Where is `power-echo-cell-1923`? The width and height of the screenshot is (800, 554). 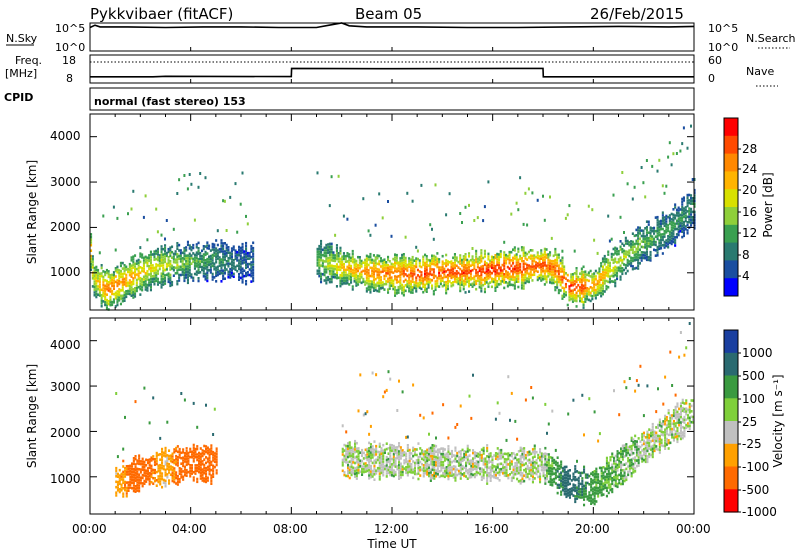
power-echo-cell-1923 is located at coordinates (484, 253).